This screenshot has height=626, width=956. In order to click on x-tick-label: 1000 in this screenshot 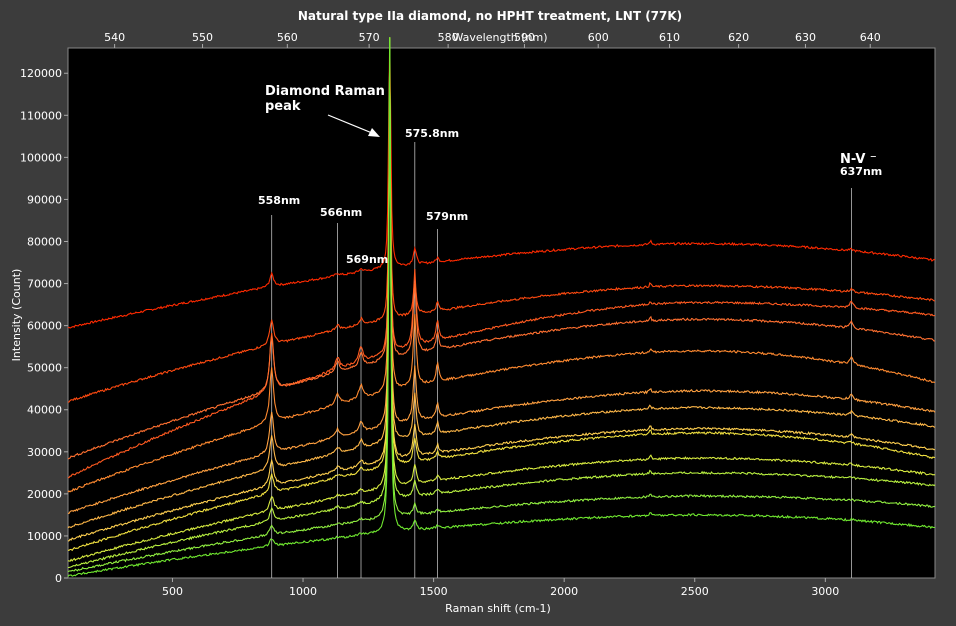, I will do `click(303, 591)`.